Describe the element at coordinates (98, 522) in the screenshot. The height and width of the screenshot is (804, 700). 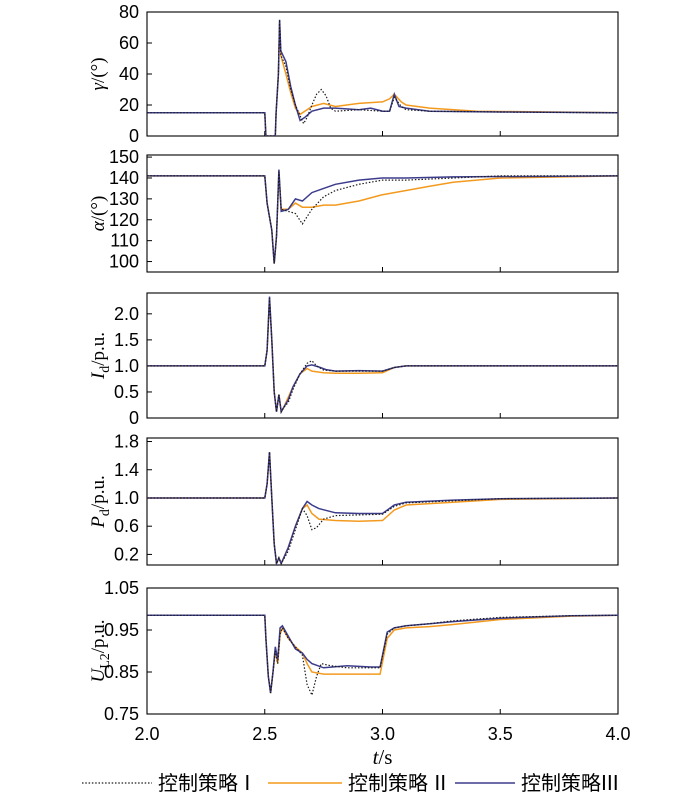
I see `y-label-symbol: P` at that location.